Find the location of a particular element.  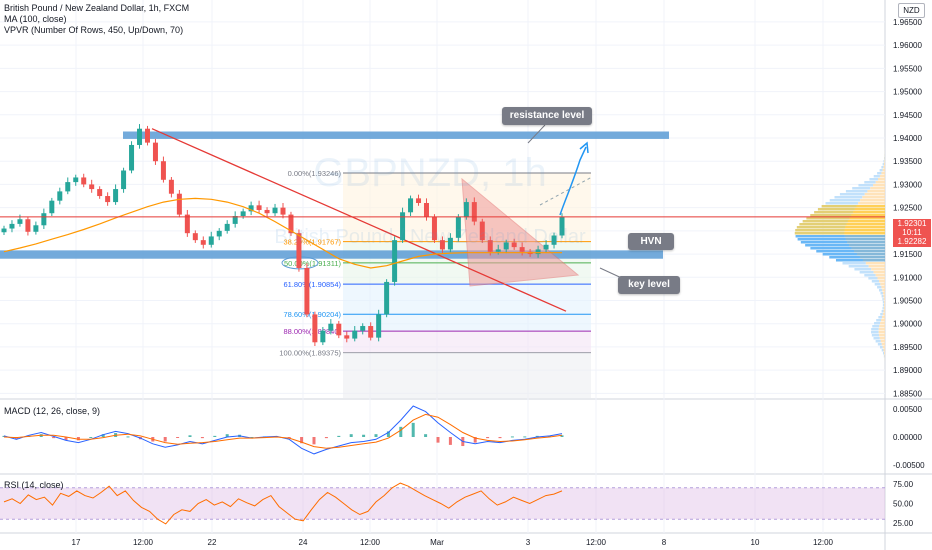

x-tick-label: 24 is located at coordinates (303, 542).